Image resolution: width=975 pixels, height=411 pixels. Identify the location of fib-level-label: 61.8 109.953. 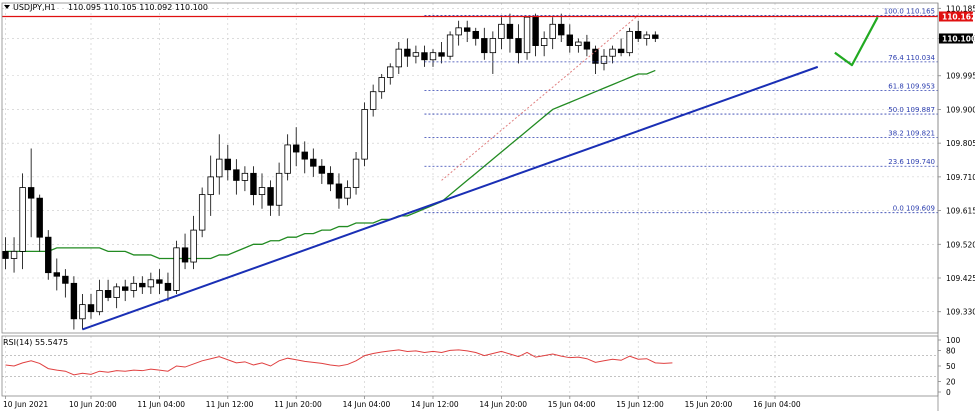
(911, 87).